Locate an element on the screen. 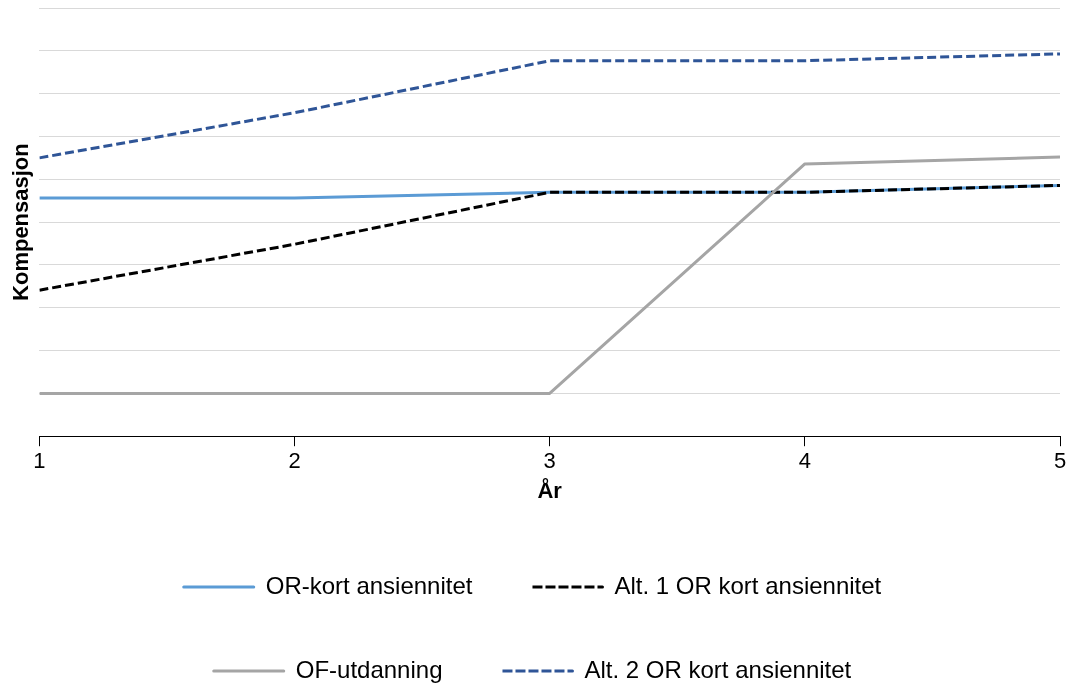  legend-label: Alt. 1 OR kort ansiennitet is located at coordinates (748, 585).